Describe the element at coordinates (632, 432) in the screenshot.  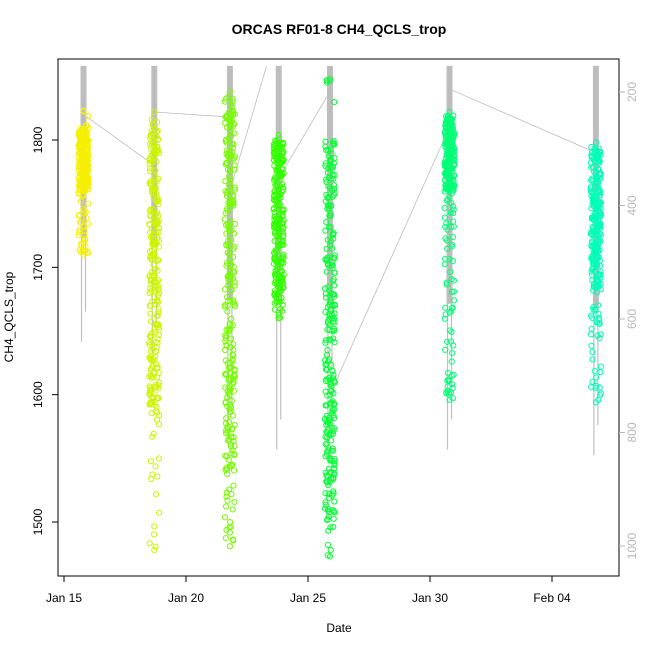
I see `y2-tick-label: 800` at that location.